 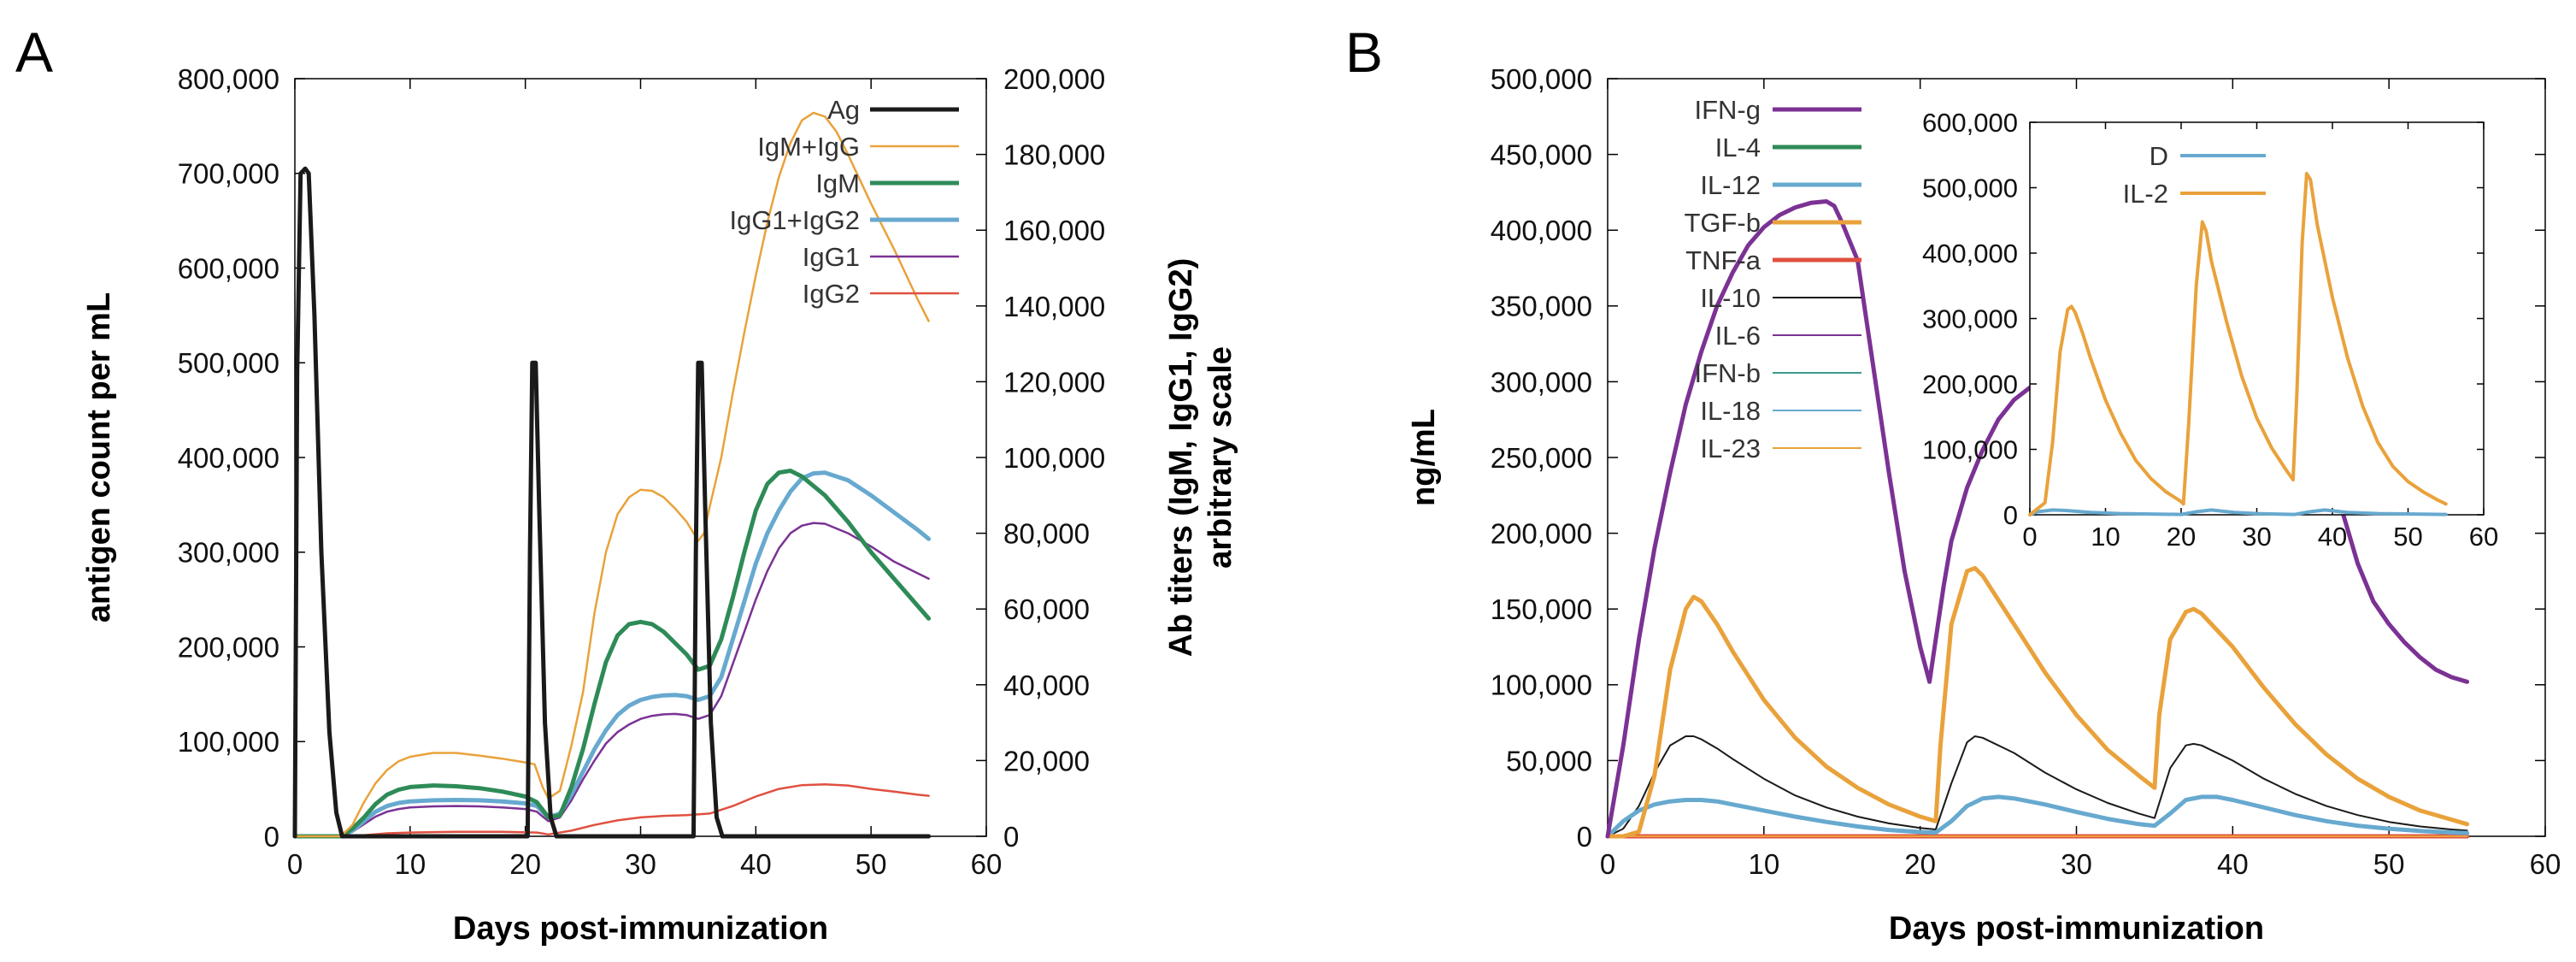 I want to click on panel-b-series-tgf-b-line, so click(x=2037, y=702).